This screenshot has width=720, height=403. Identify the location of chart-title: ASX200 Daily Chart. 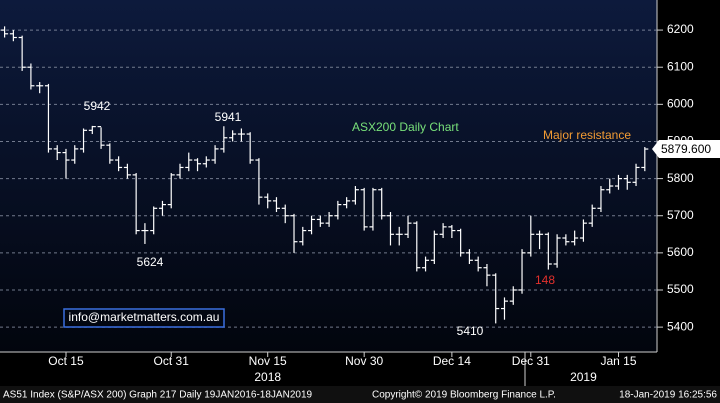
(405, 127).